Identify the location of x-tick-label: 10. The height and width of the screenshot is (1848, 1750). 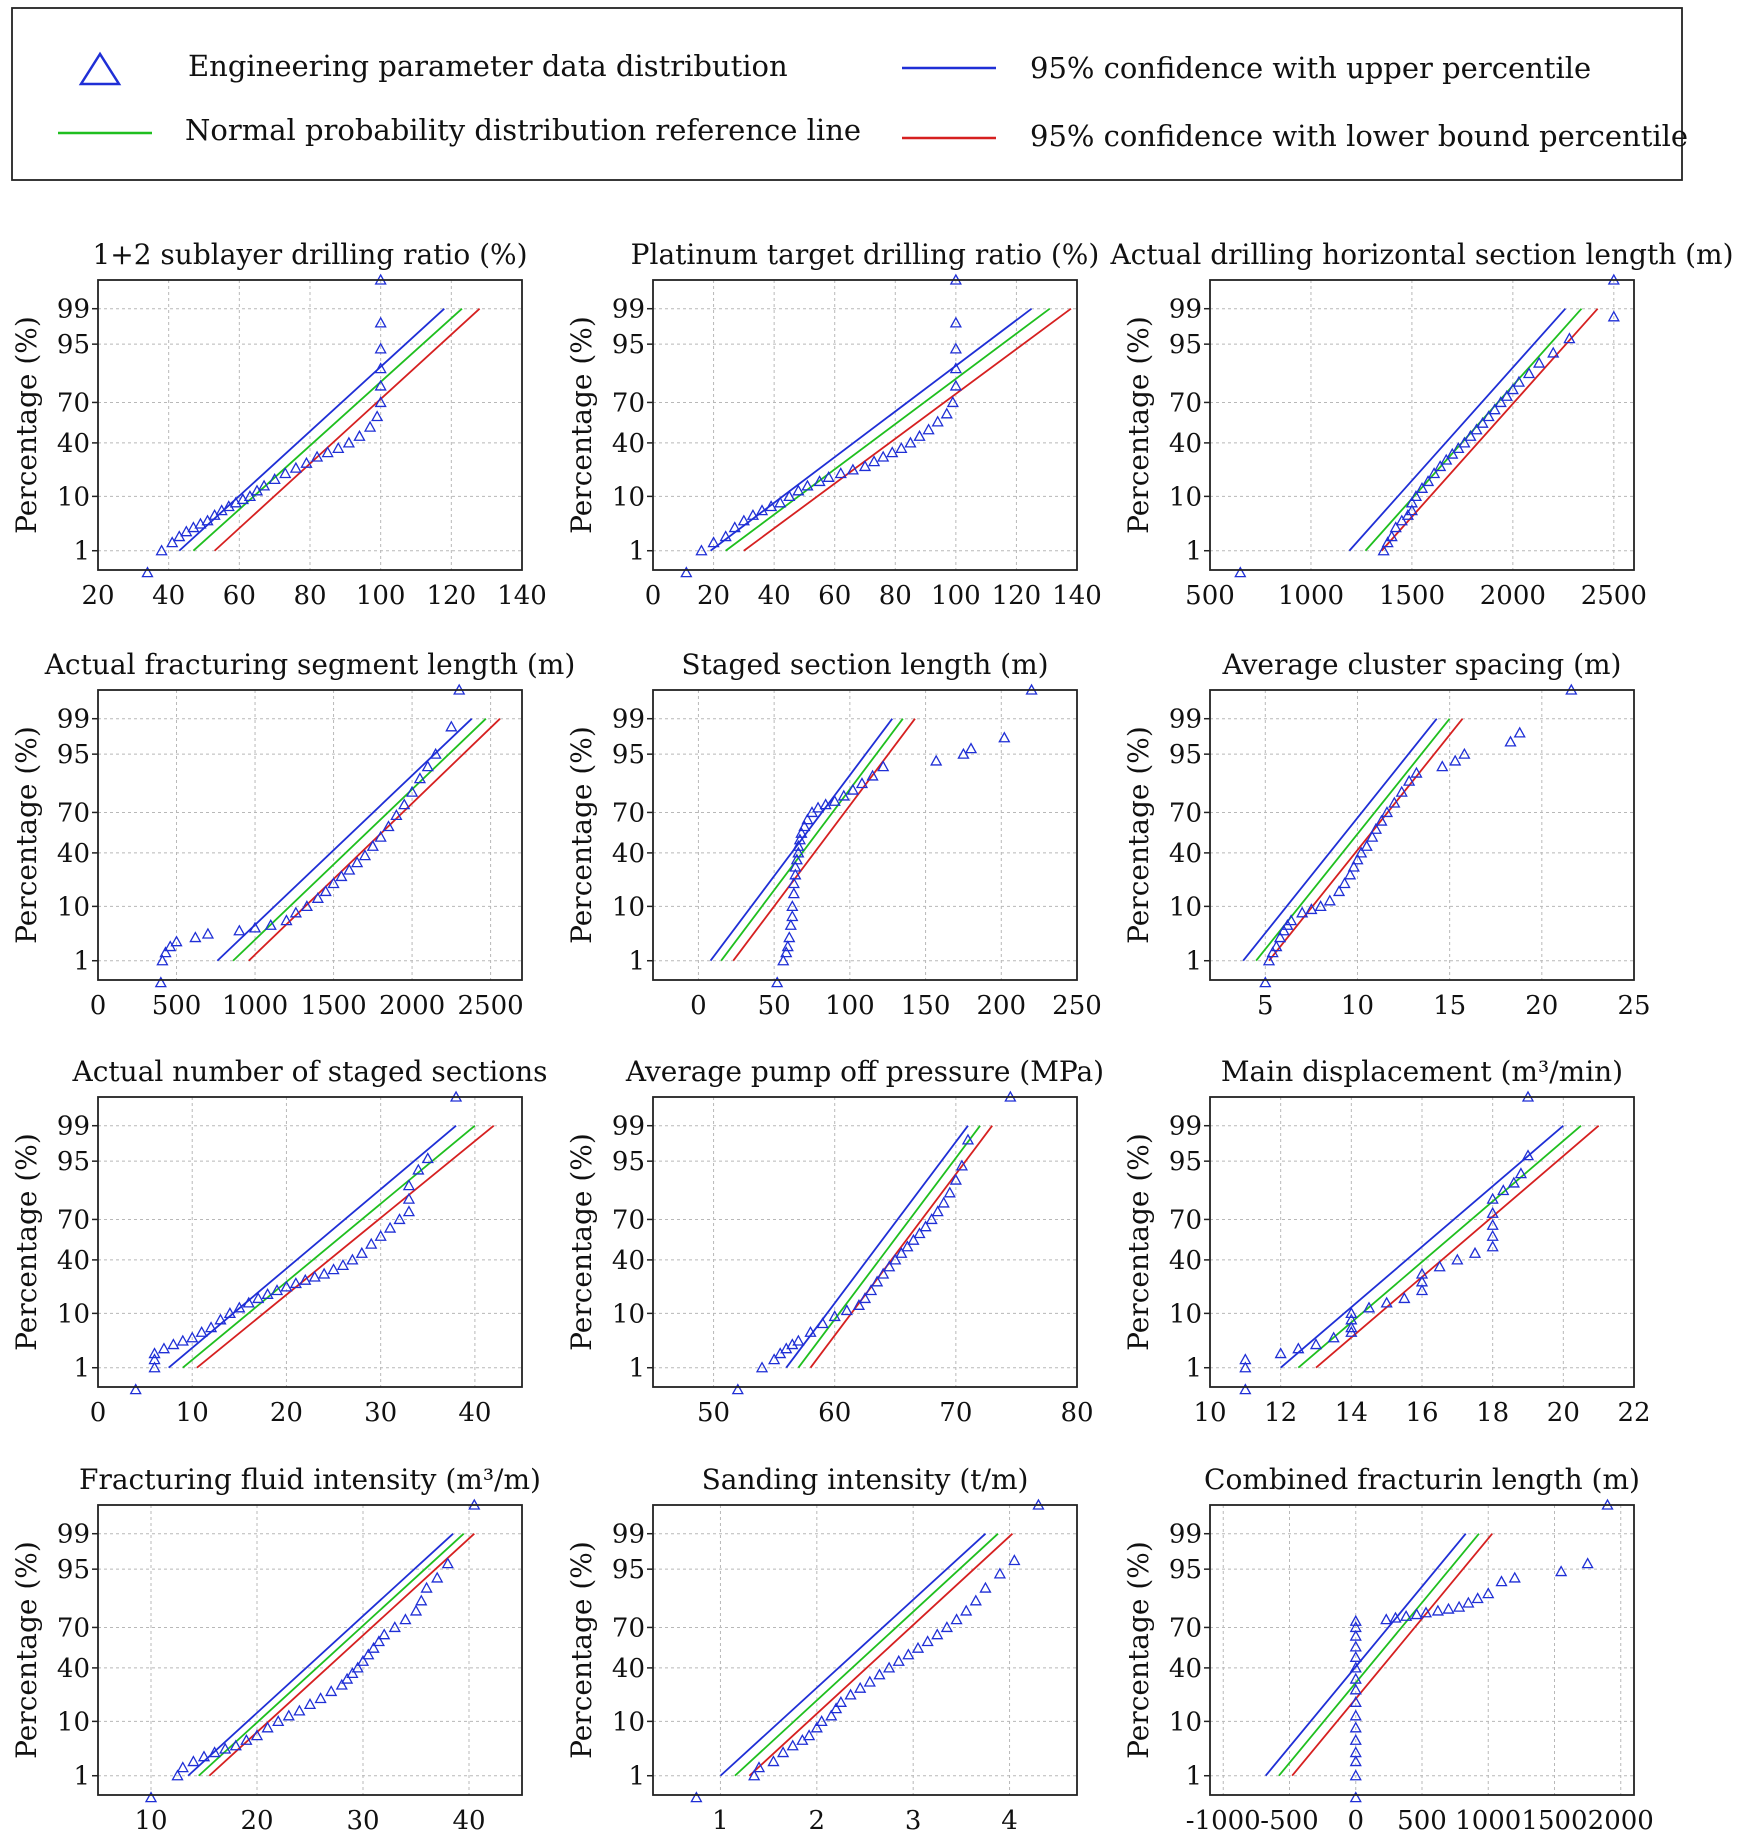
(1357, 1006).